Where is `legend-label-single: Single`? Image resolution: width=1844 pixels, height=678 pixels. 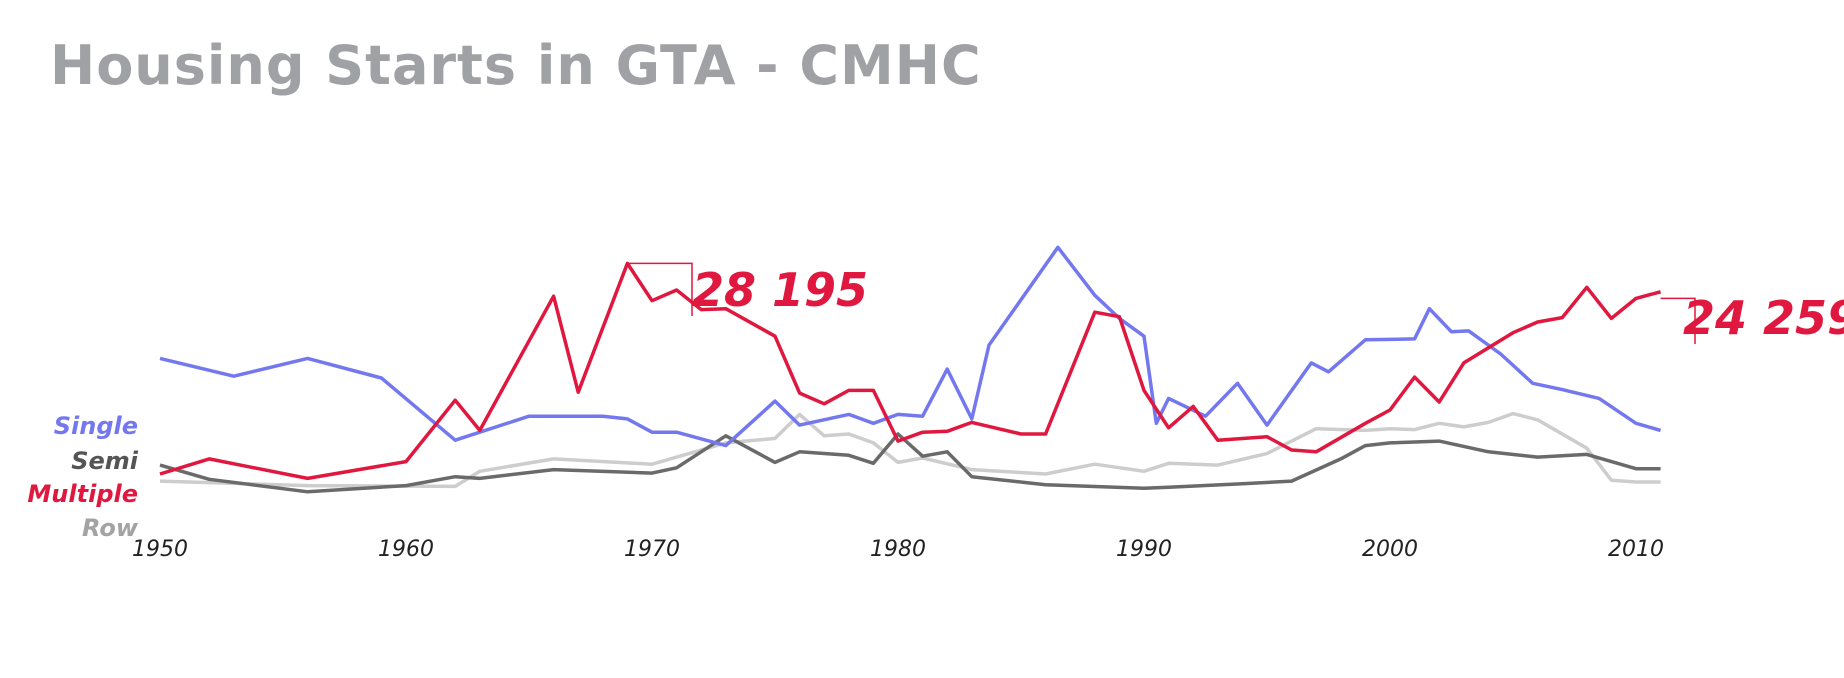 legend-label-single: Single is located at coordinates (96, 426).